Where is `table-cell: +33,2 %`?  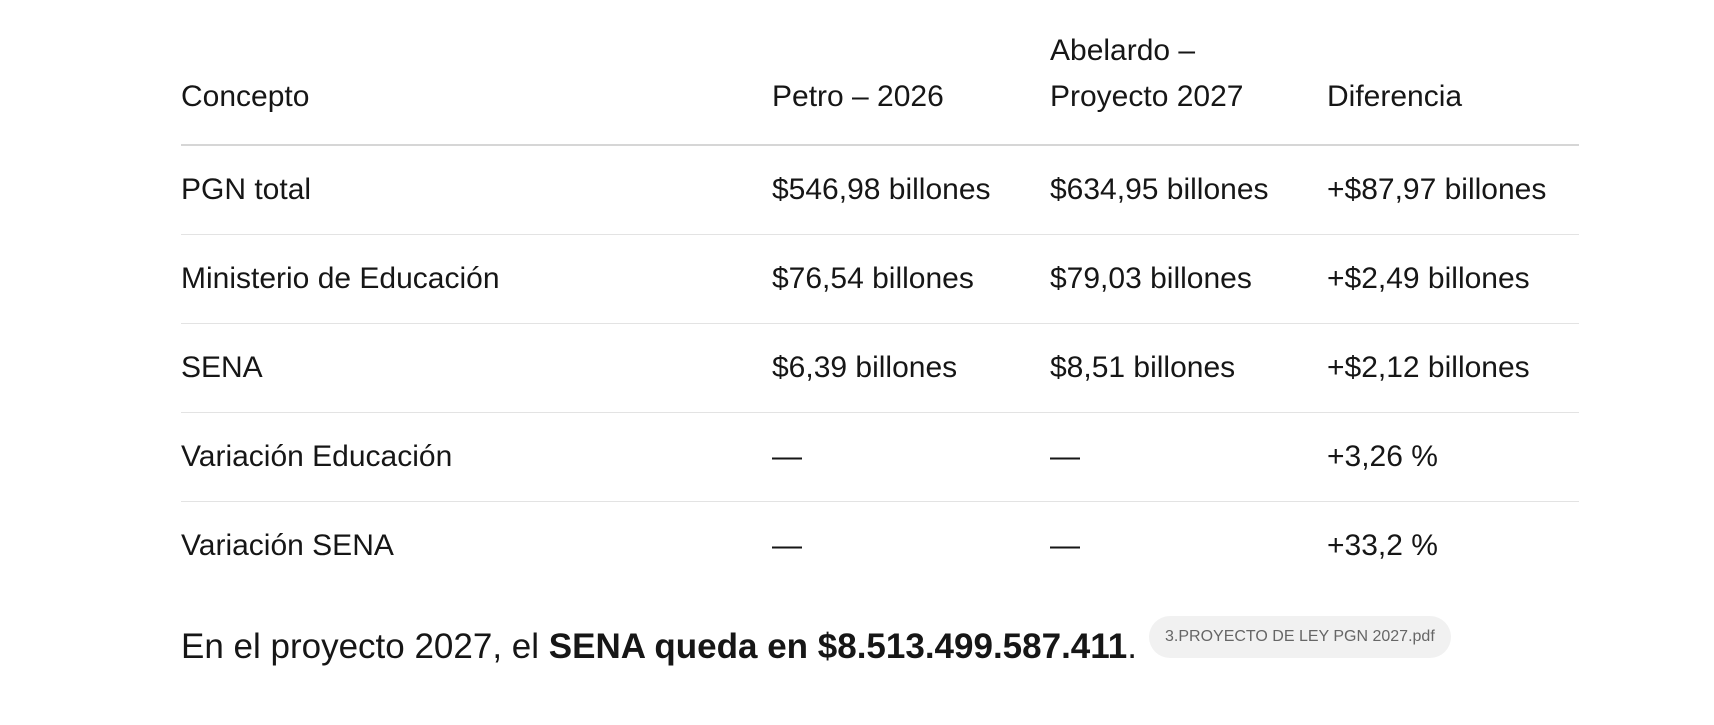 table-cell: +33,2 % is located at coordinates (1382, 545).